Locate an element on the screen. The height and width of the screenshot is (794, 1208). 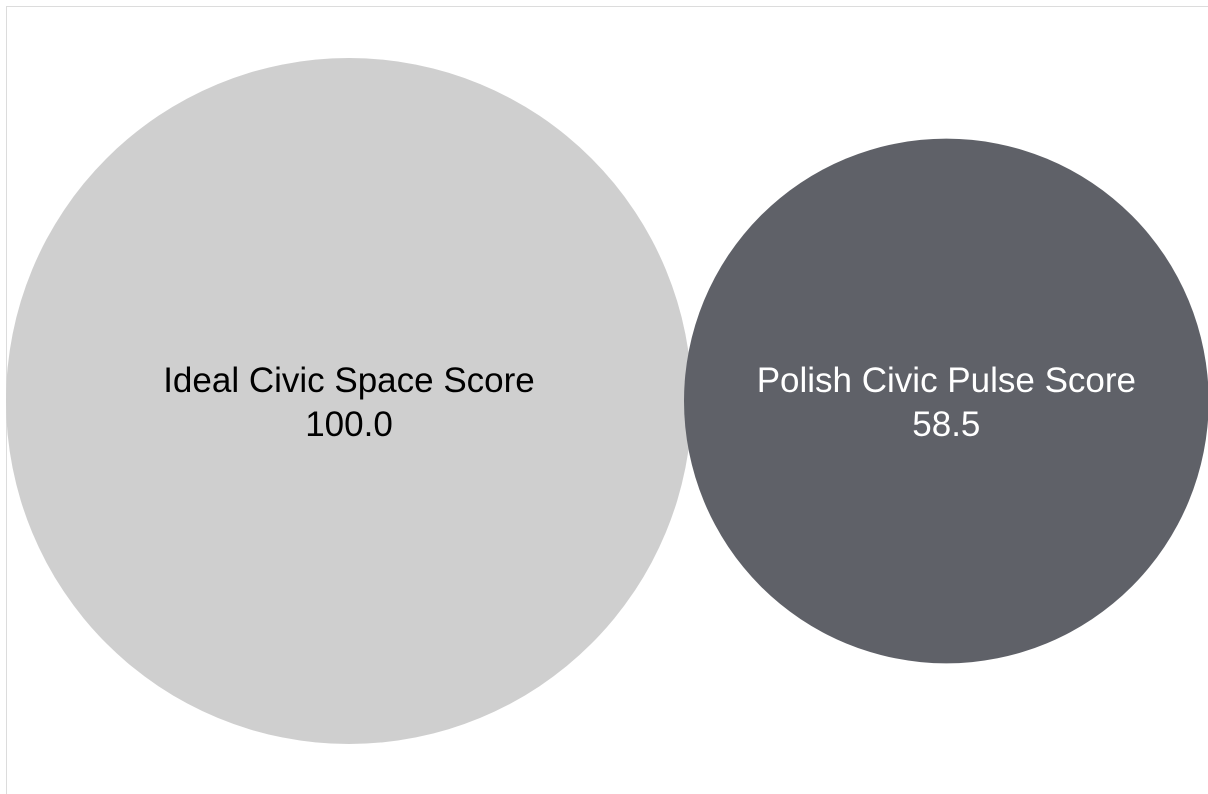
bubble-value-1: 58.5 is located at coordinates (946, 424).